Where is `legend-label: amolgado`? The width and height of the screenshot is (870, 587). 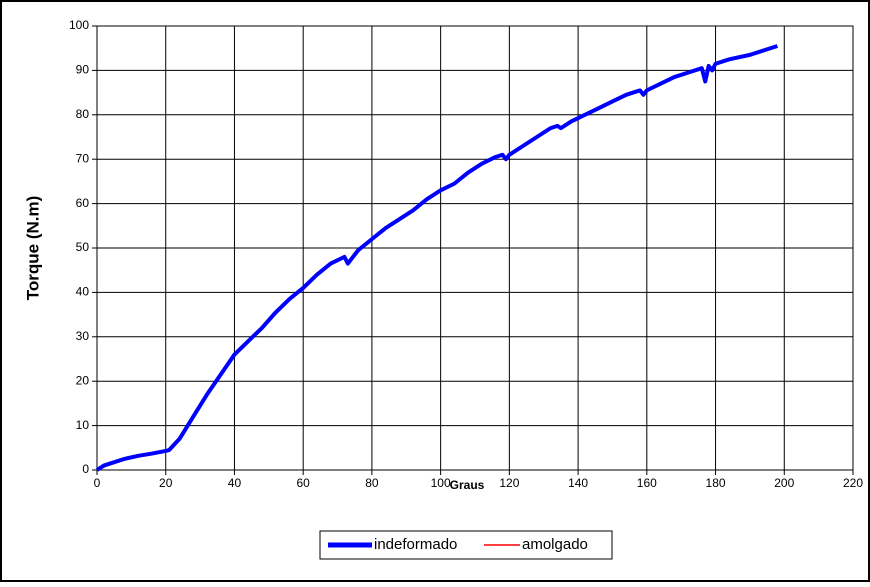 legend-label: amolgado is located at coordinates (555, 544).